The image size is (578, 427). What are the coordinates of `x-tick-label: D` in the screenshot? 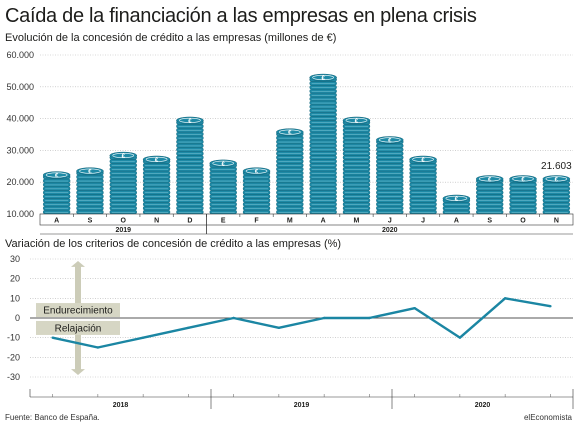 It's located at (189, 220).